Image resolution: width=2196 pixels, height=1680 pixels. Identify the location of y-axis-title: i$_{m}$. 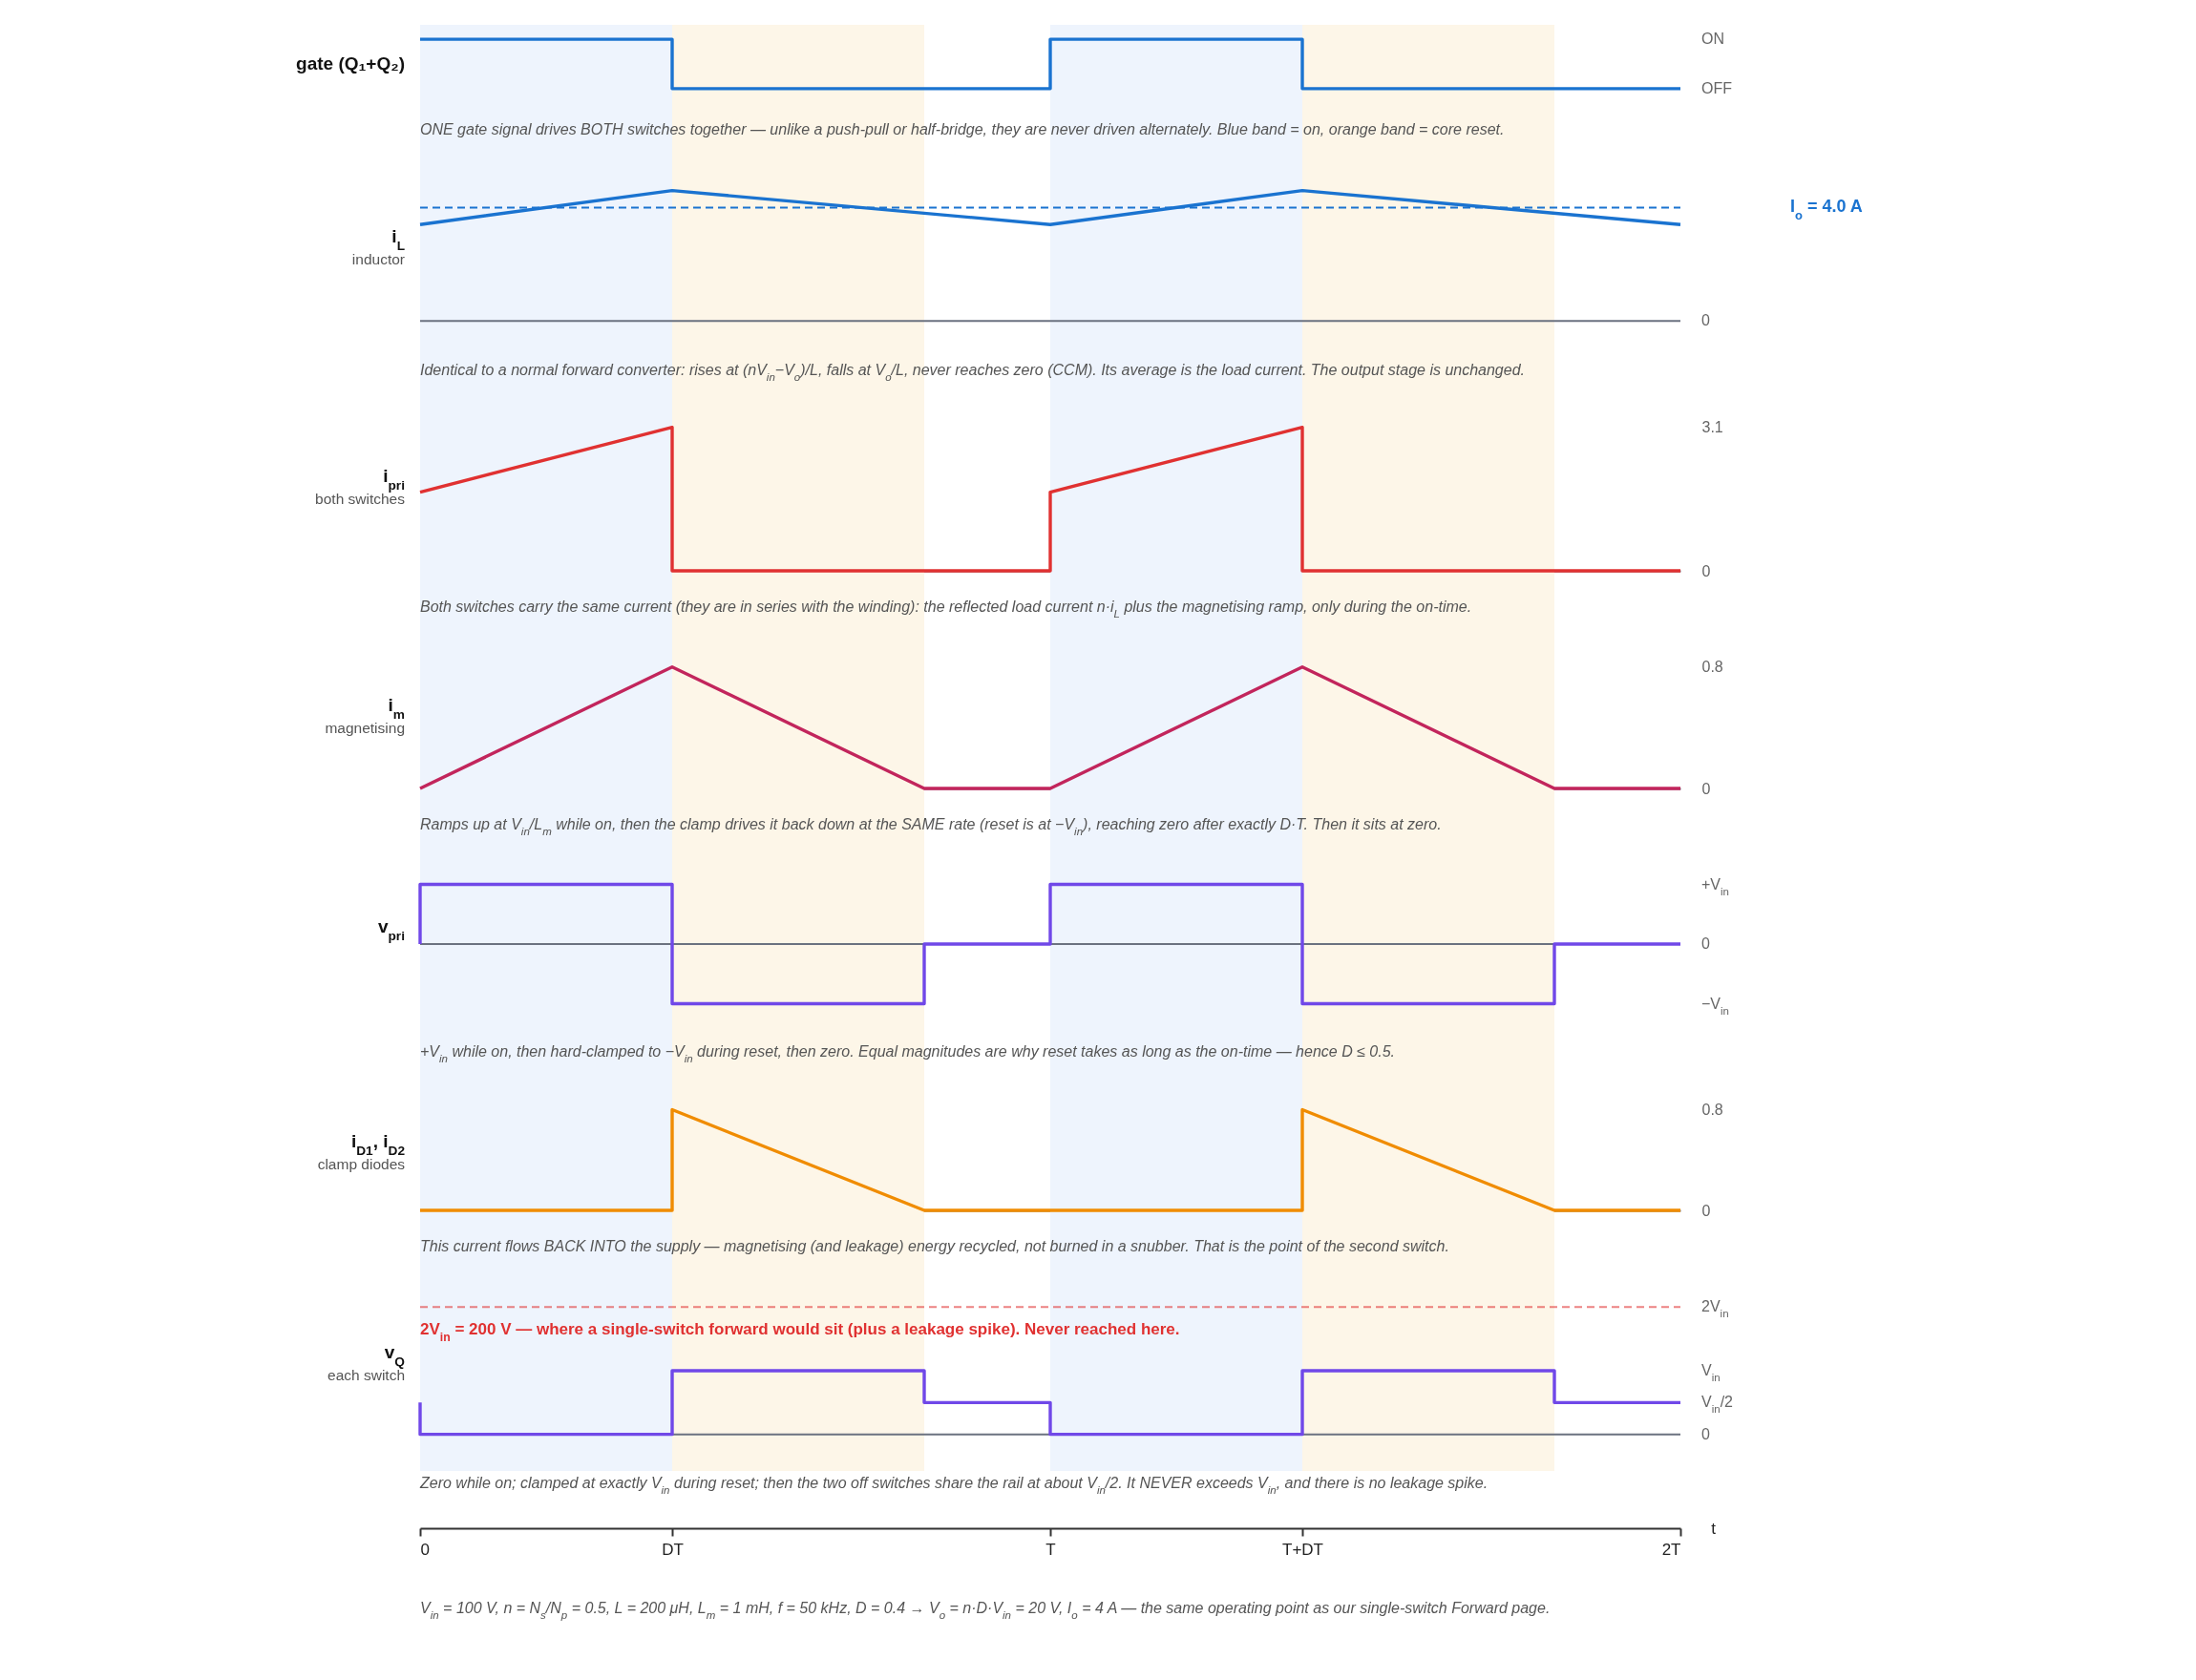
(396, 709).